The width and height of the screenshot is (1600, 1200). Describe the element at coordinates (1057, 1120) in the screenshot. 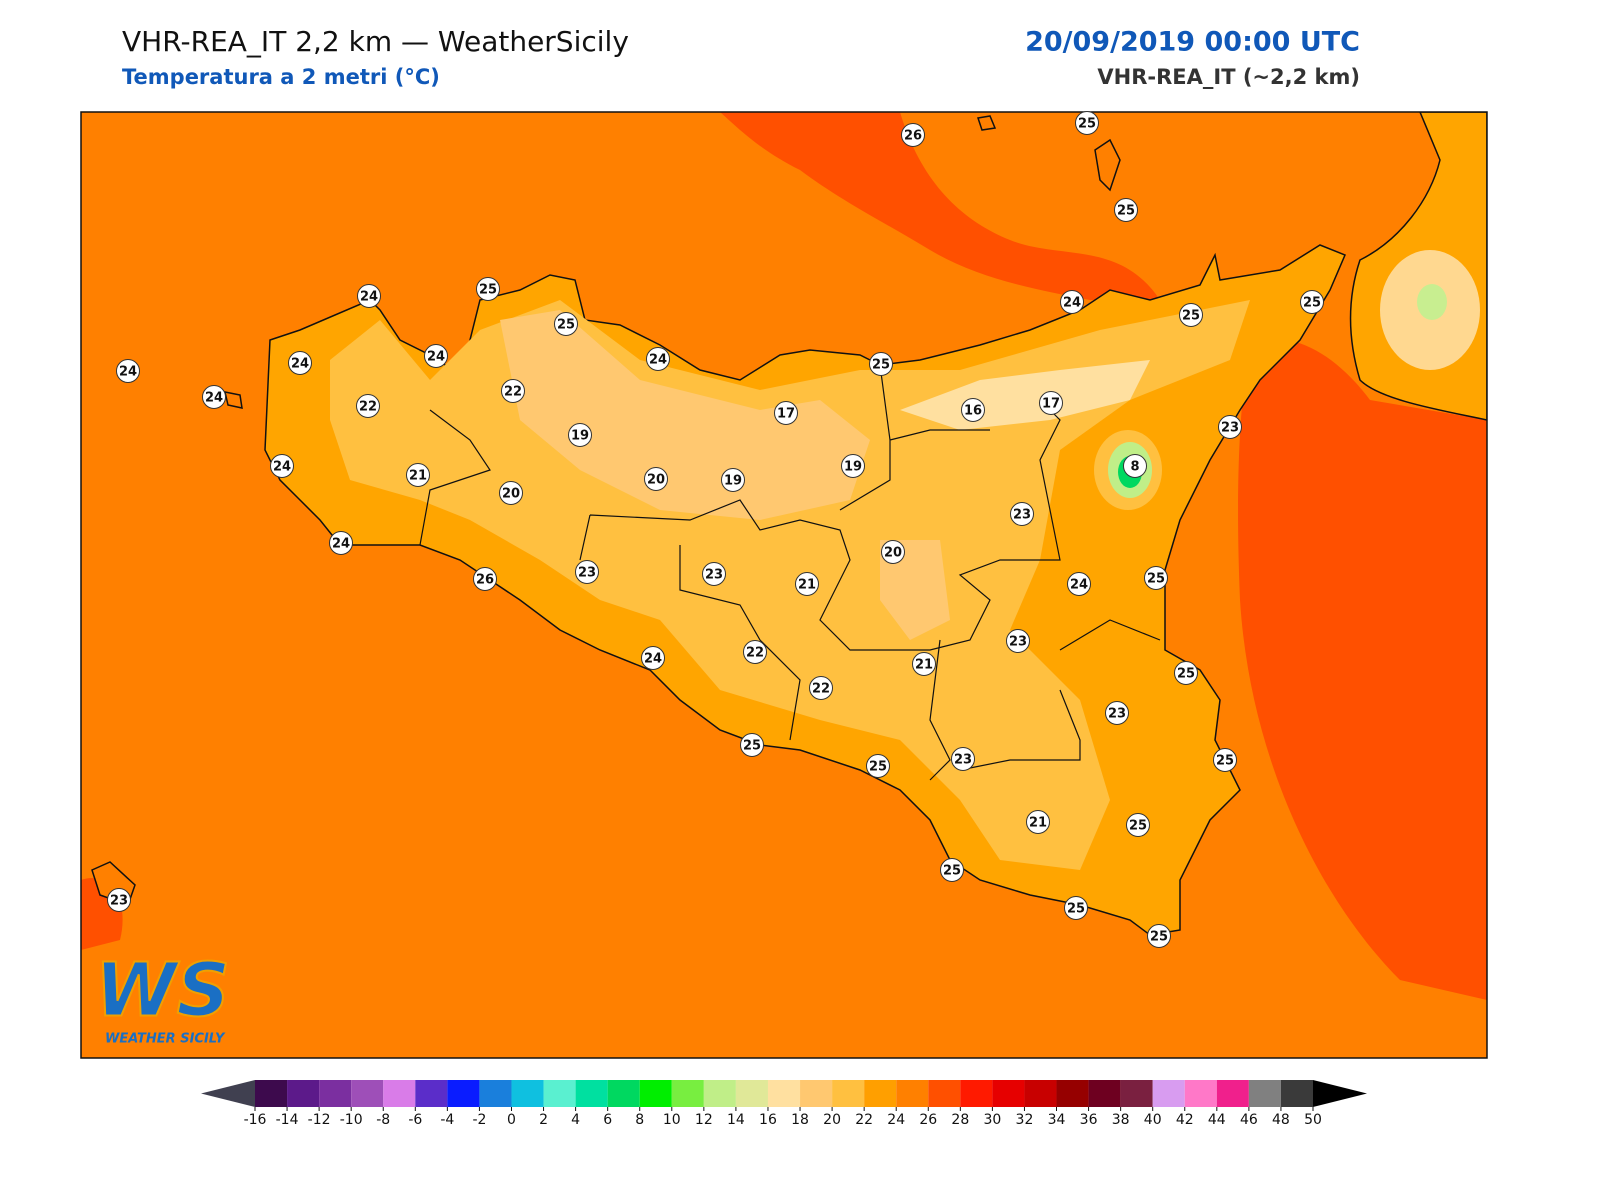

I see `colorbar-tick-label: 34` at that location.